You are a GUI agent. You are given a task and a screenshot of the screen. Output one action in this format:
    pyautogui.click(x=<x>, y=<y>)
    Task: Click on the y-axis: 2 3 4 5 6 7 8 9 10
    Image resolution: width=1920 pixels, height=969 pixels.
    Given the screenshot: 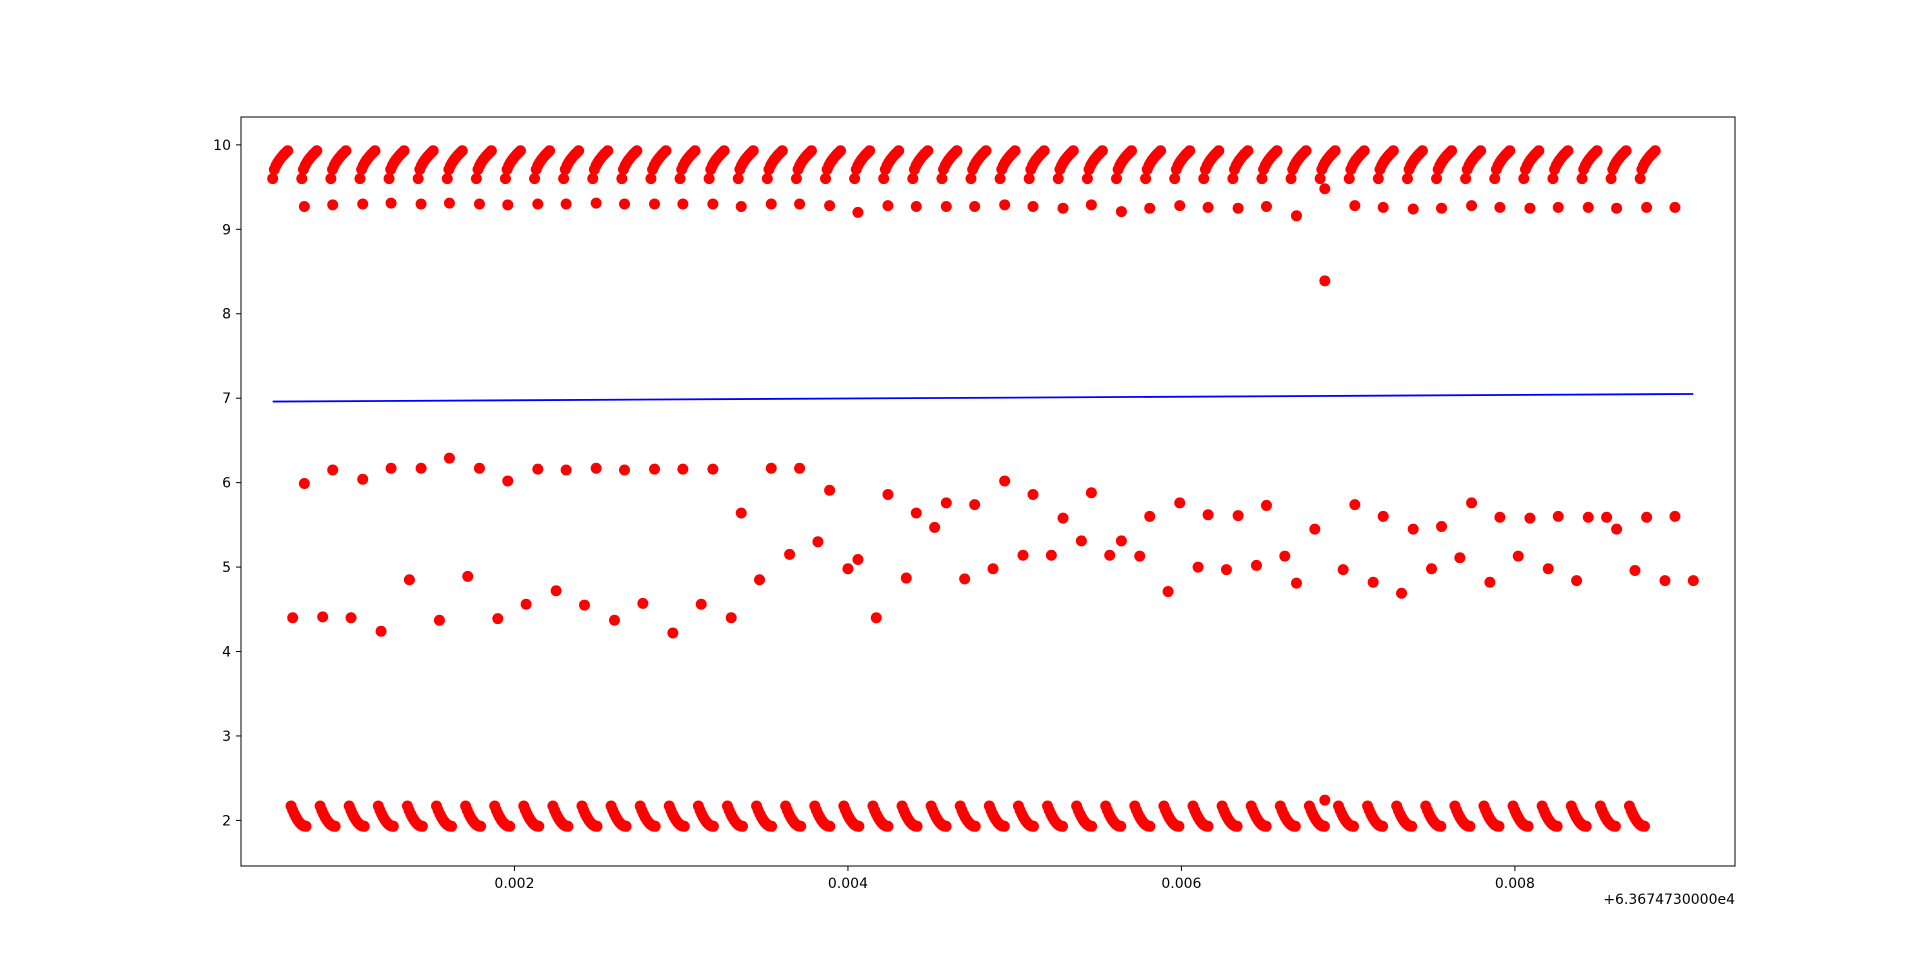 What is the action you would take?
    pyautogui.click(x=227, y=483)
    